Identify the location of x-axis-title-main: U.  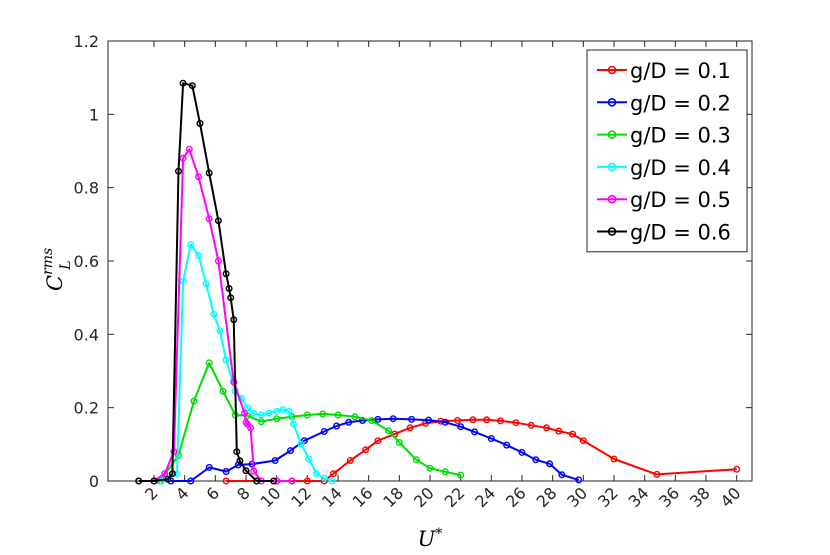
(427, 539).